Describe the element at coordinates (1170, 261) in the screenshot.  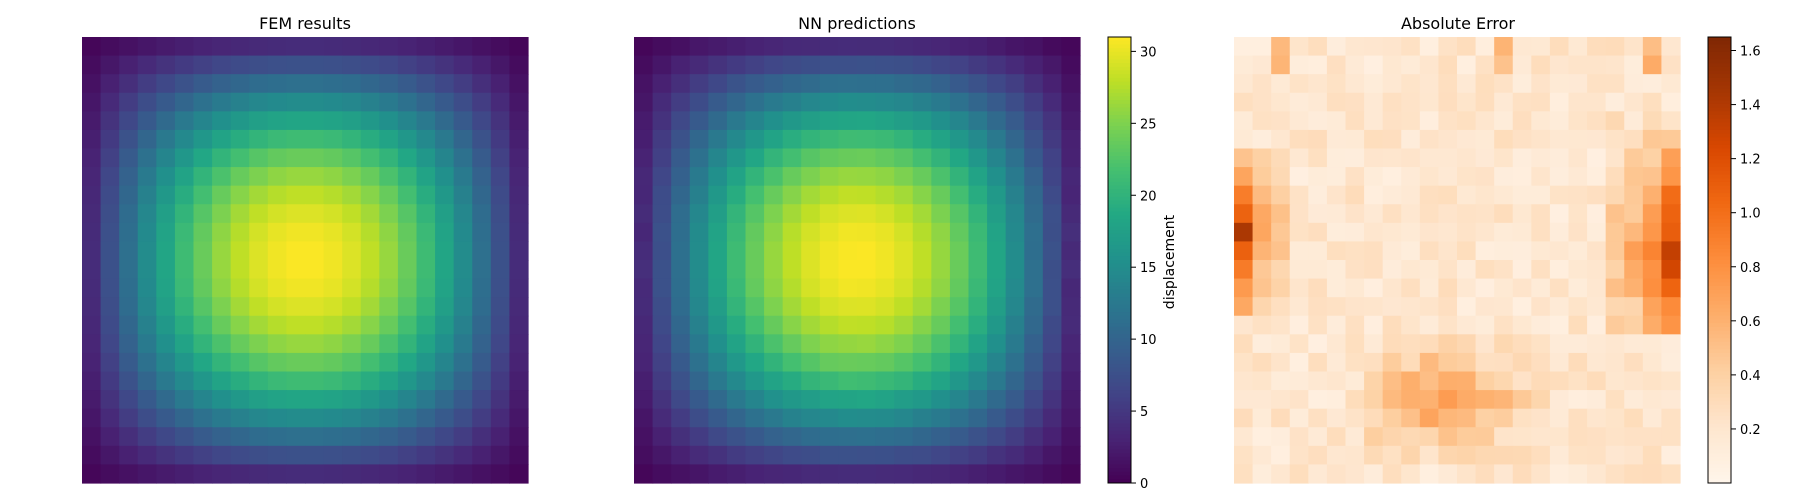
I see `colorbar-label-displacement: displacement` at that location.